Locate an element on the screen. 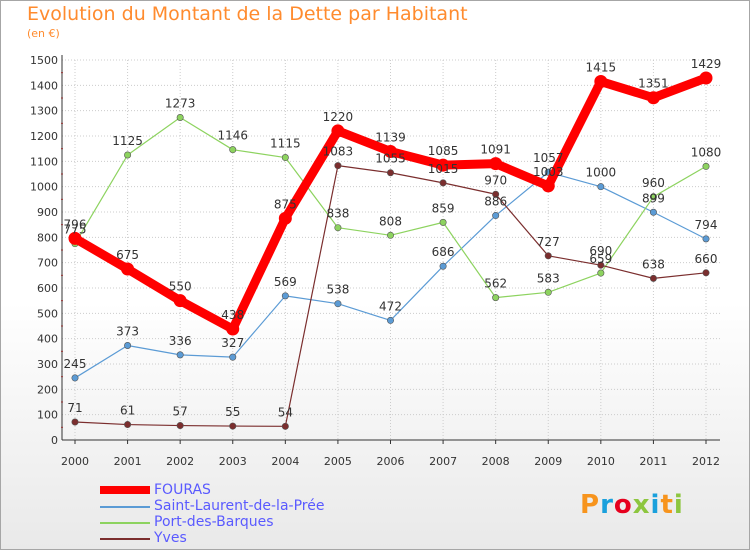 This screenshot has width=750, height=550. y-tick-label: 1100 is located at coordinates (44, 161).